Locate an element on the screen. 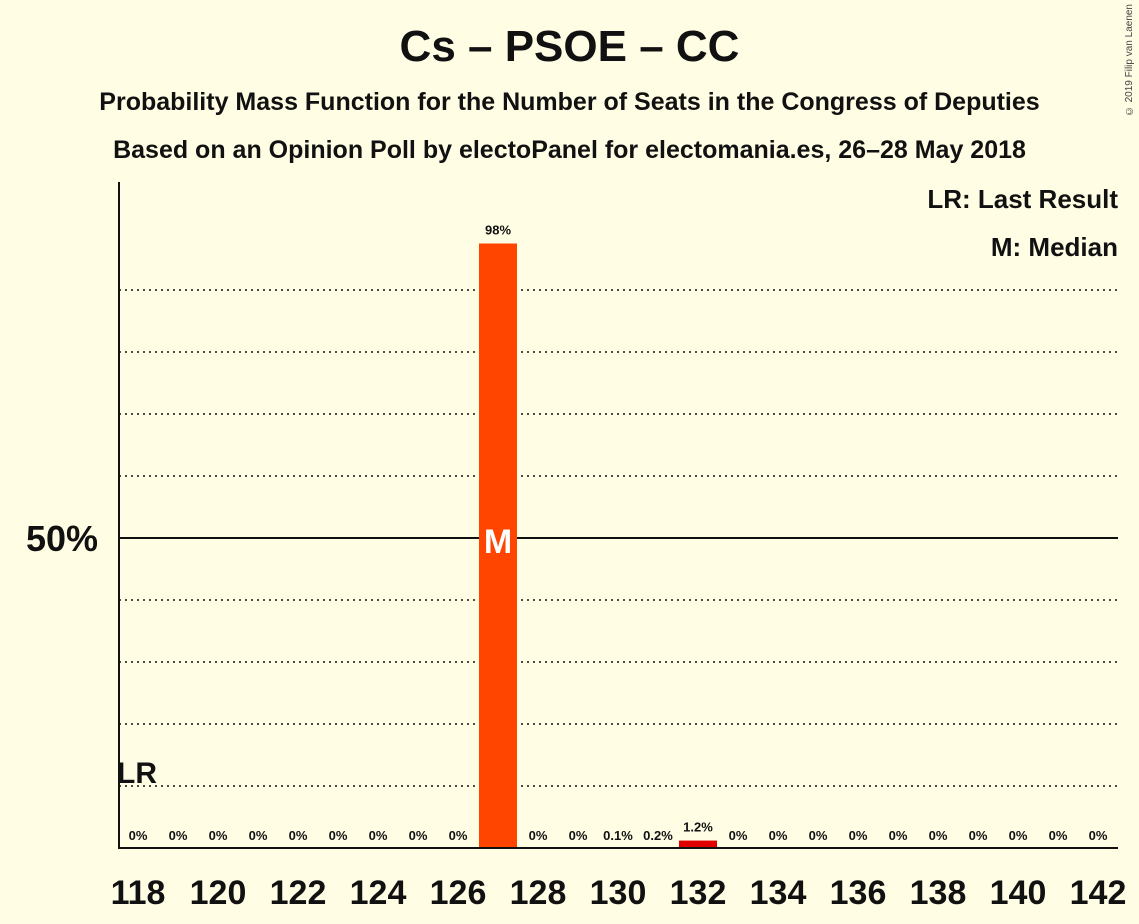  xtick-label: 118 is located at coordinates (138, 893).